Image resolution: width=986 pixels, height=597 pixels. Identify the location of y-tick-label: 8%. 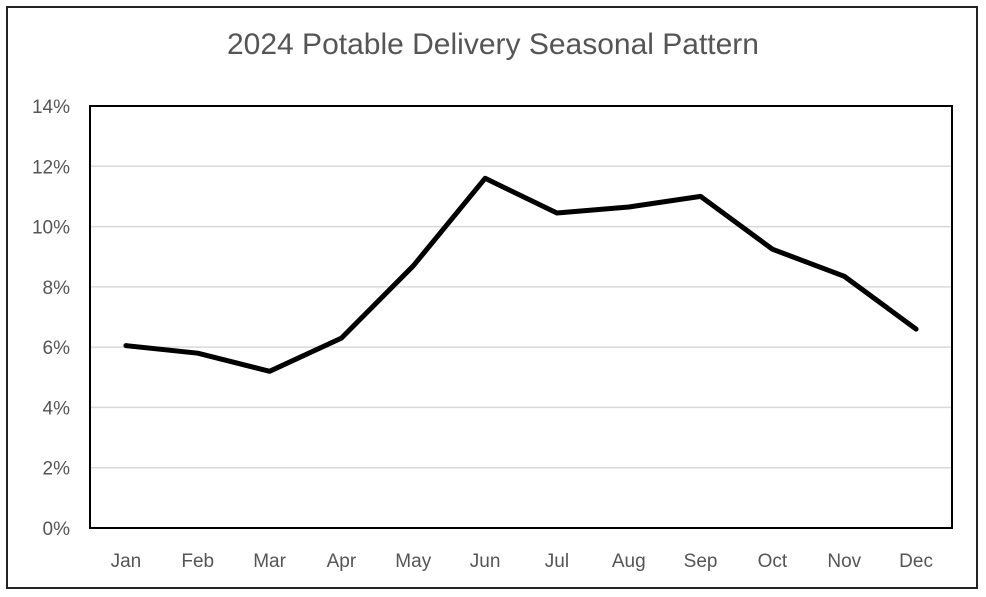
(57, 288).